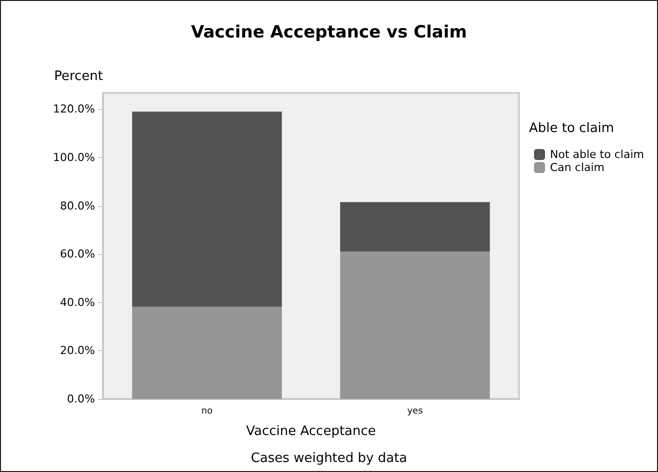  I want to click on y-tick-label: 20.0%, so click(77, 351).